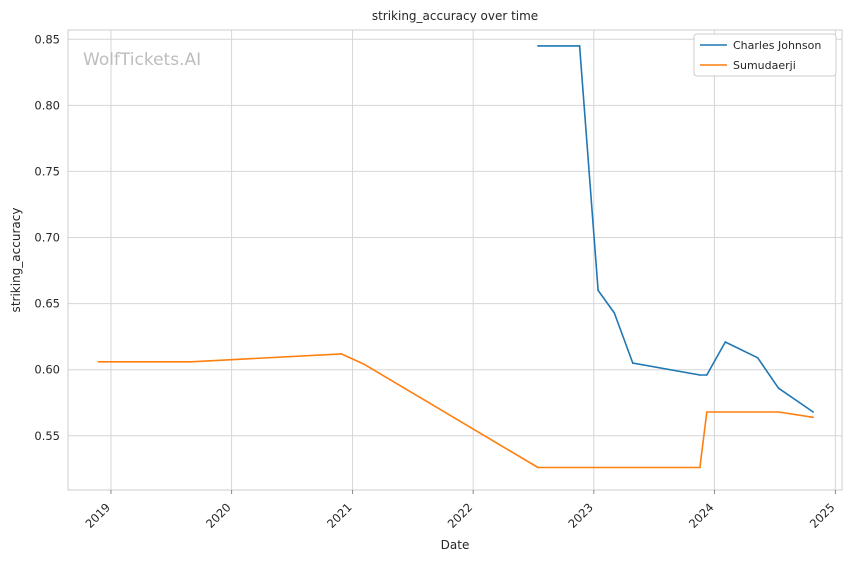 The height and width of the screenshot is (561, 857). What do you see at coordinates (764, 65) in the screenshot?
I see `legend-label: Sumudaerji` at bounding box center [764, 65].